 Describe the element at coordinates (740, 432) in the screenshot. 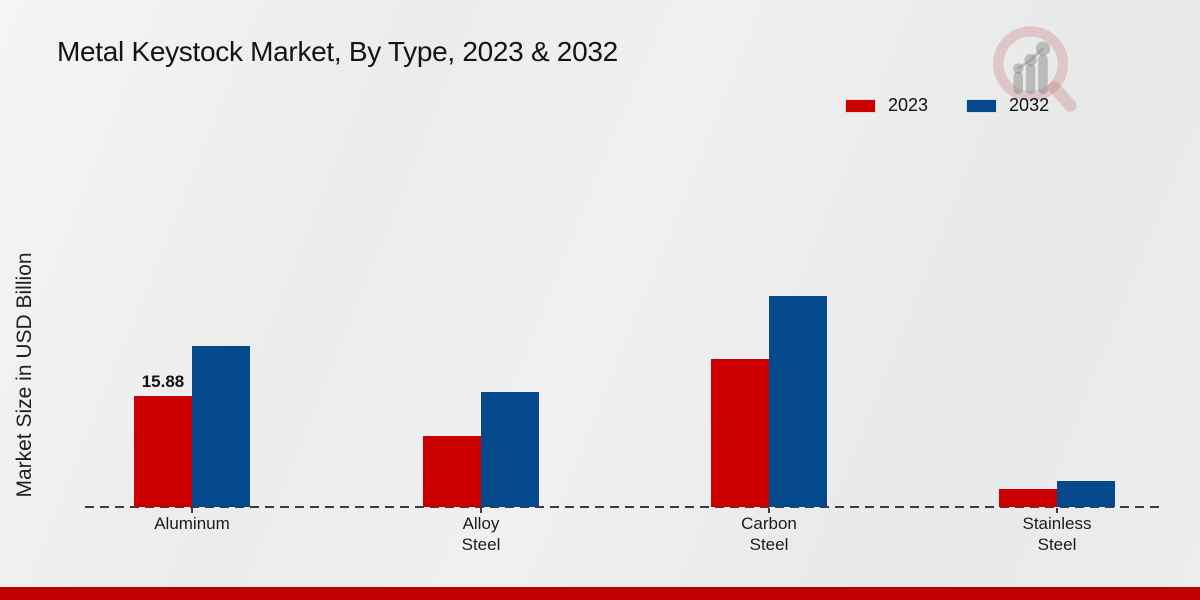

I see `bar-2023-carbon-steel` at that location.